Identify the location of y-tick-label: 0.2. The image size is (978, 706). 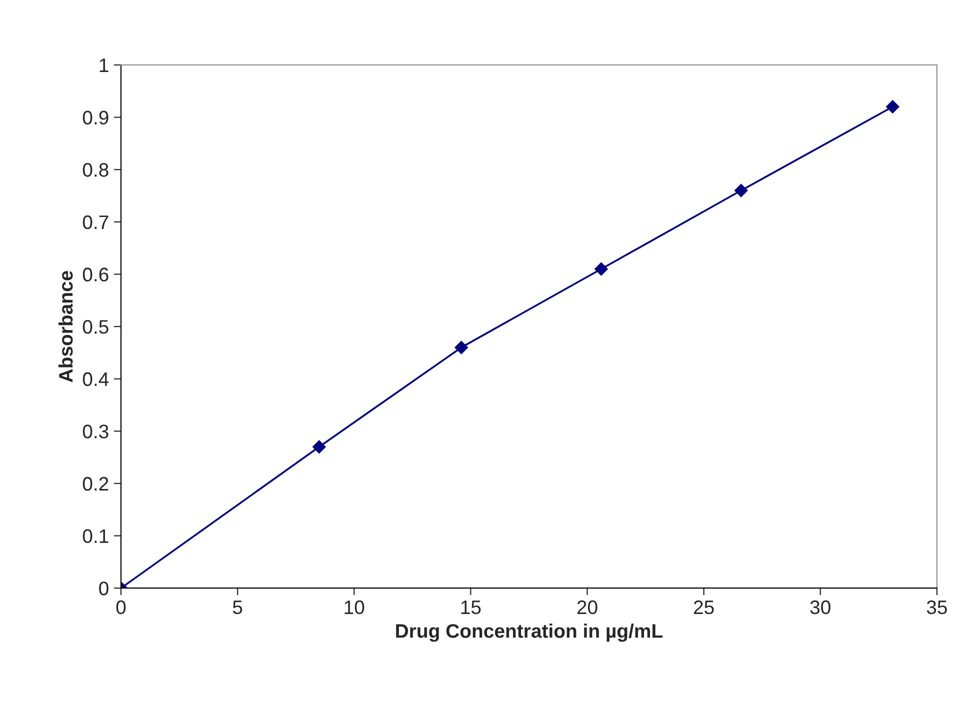
(95, 483).